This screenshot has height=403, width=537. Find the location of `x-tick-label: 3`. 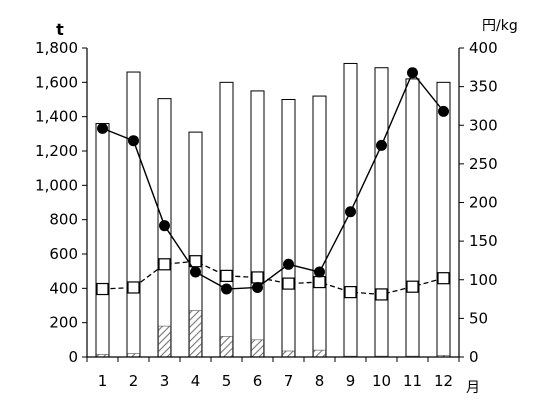

x-tick-label: 3 is located at coordinates (165, 381).